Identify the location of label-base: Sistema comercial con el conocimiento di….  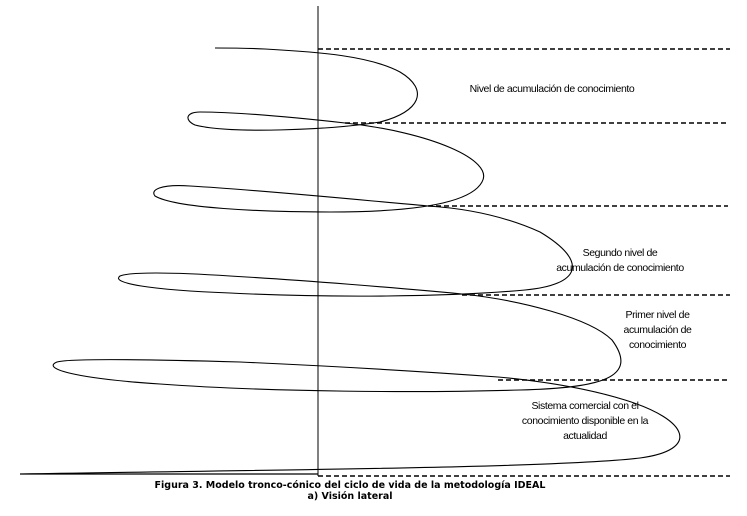
(585, 421).